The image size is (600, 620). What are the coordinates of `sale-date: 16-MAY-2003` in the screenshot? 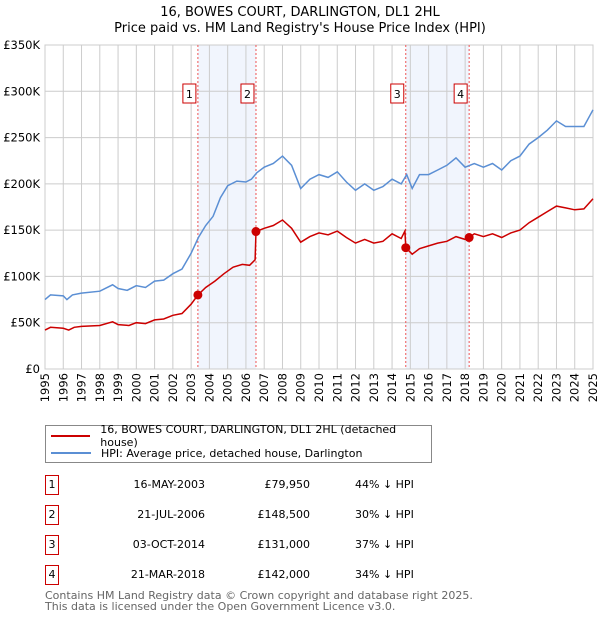 It's located at (169, 484).